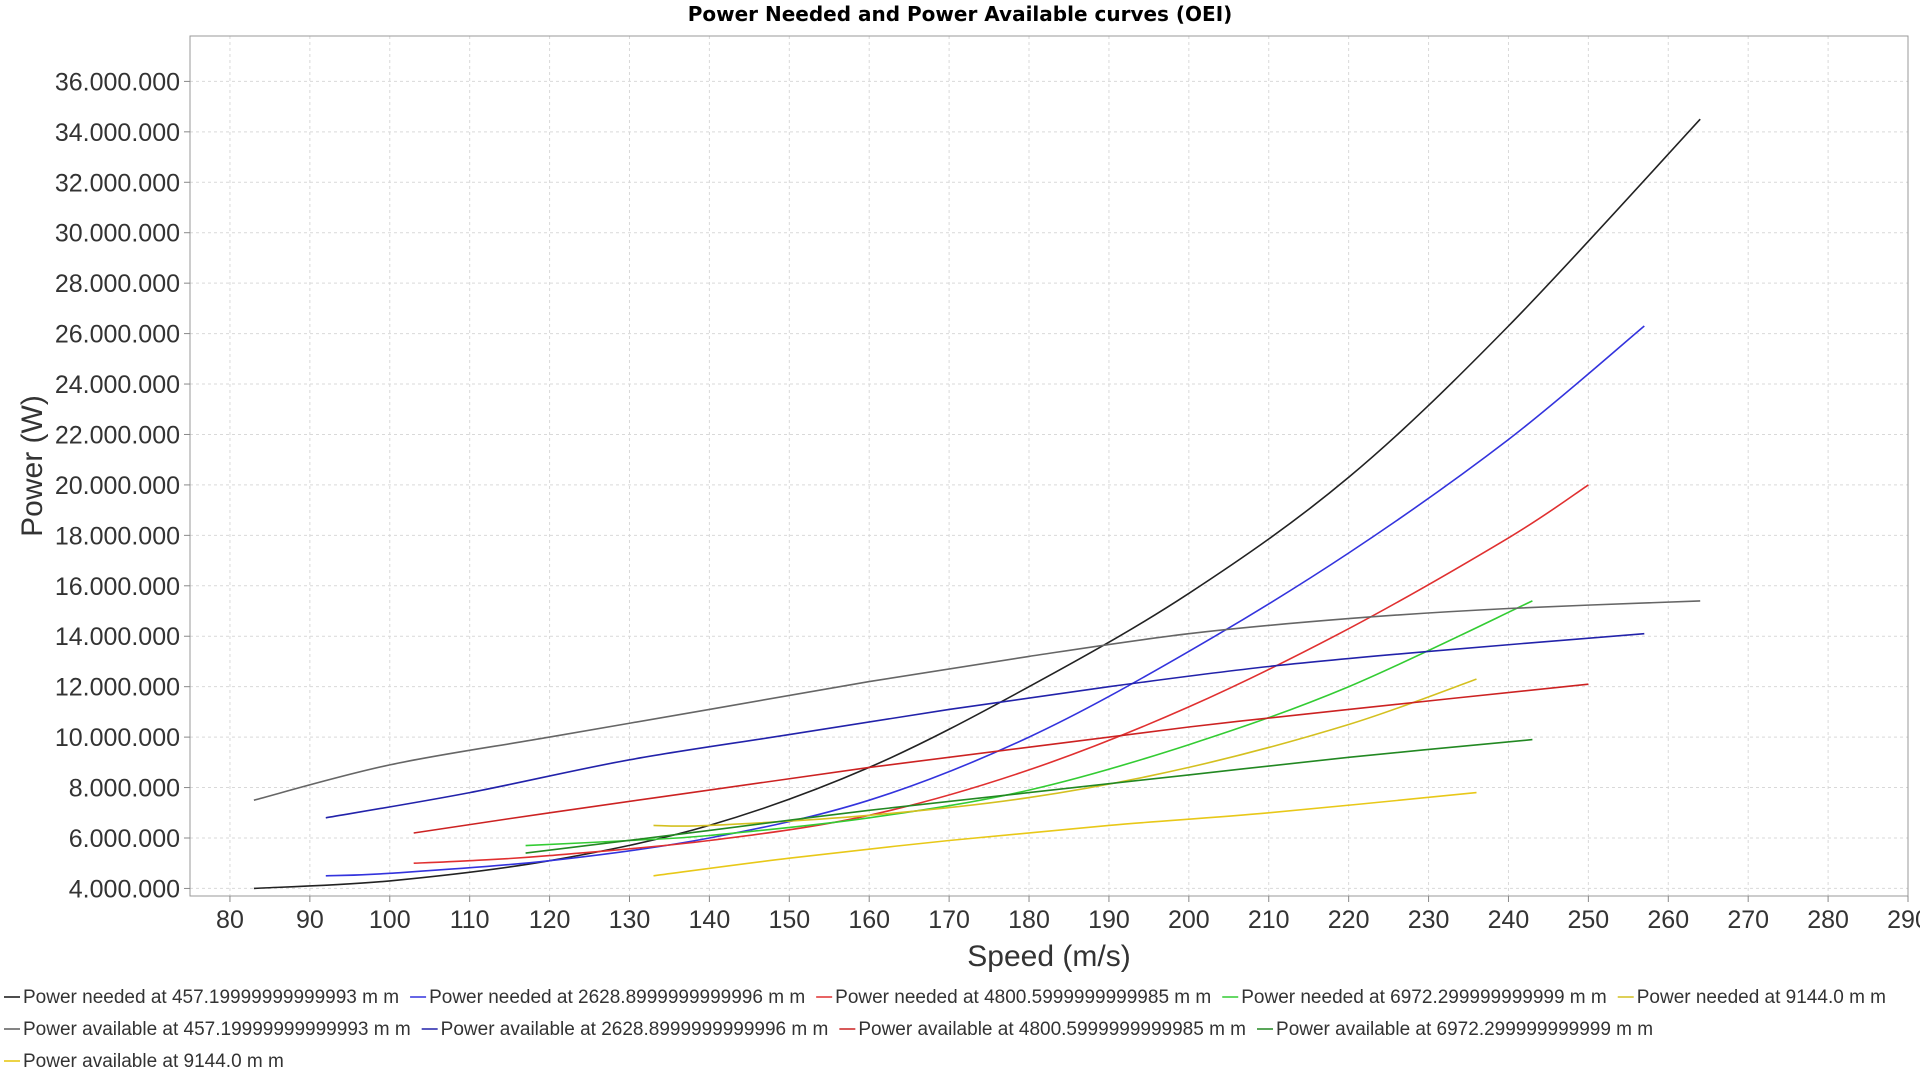 Image resolution: width=1920 pixels, height=1080 pixels. Describe the element at coordinates (117, 536) in the screenshot. I see `y-tick-label: 18.000.000` at that location.